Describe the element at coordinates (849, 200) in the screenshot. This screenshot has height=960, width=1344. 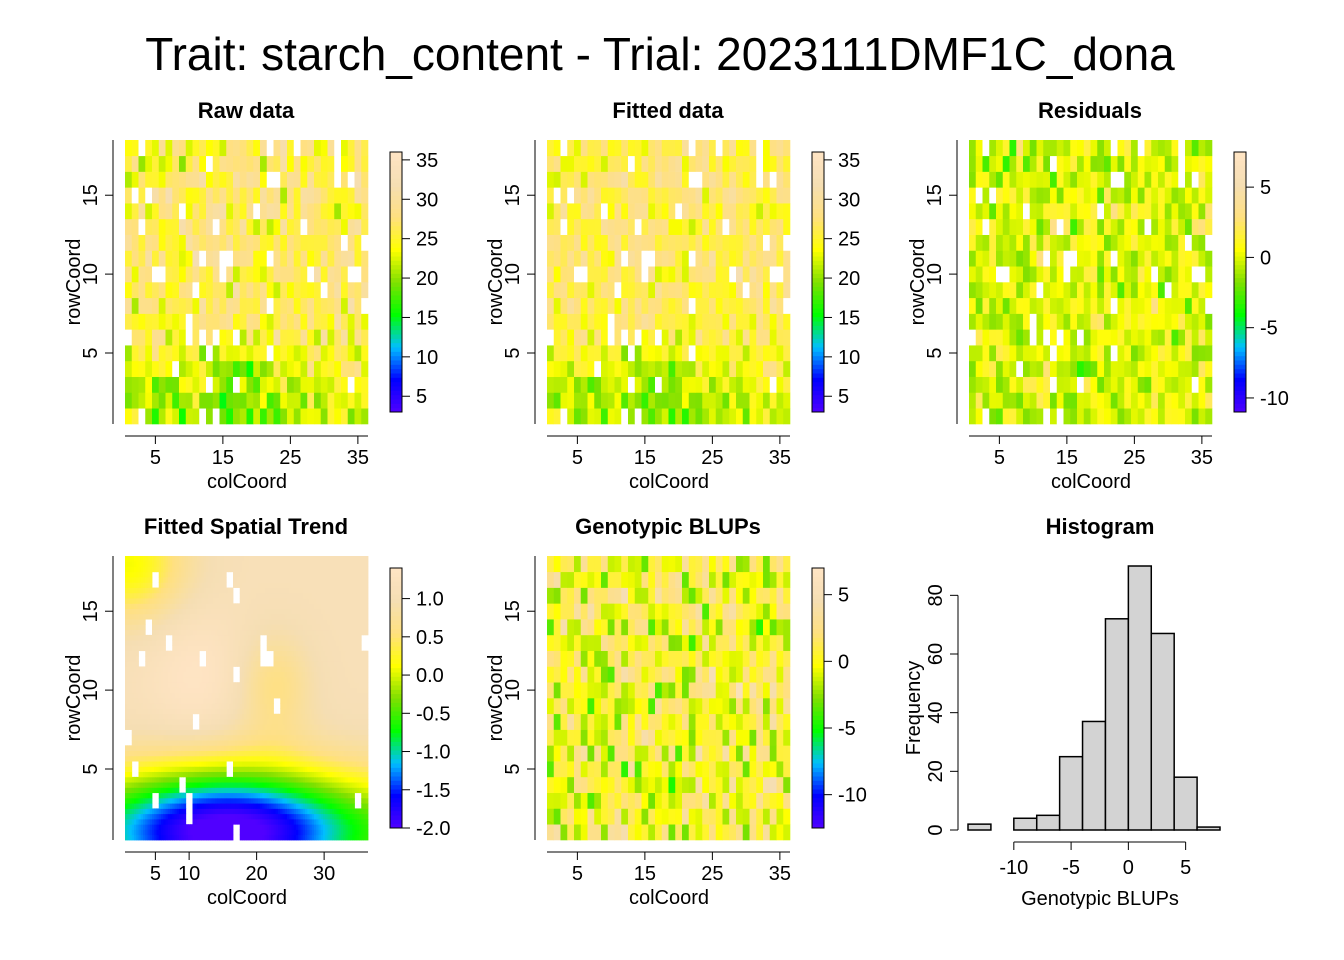
I see `legend-tick-label: 30` at that location.